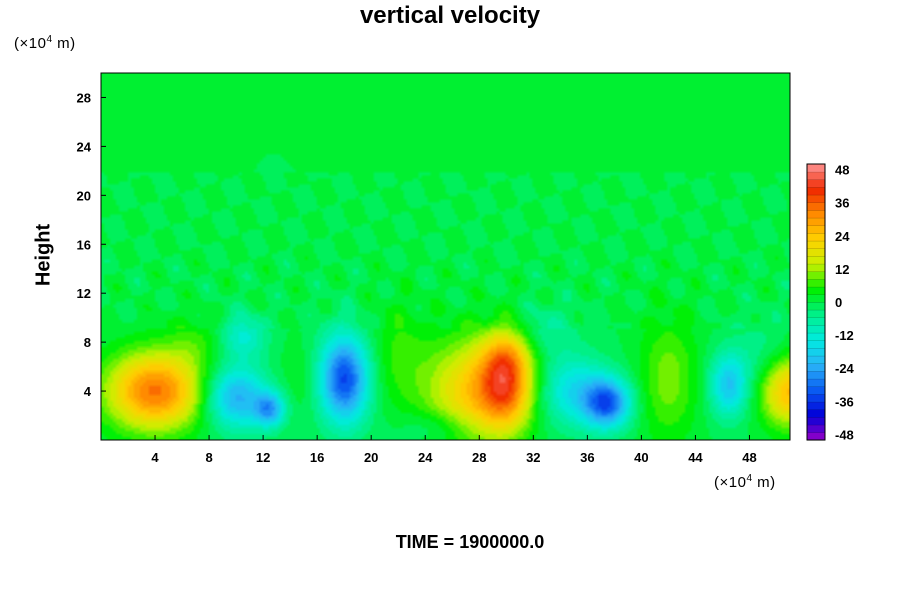 The height and width of the screenshot is (600, 900). What do you see at coordinates (842, 170) in the screenshot?
I see `colorbar-tick-label: 48` at bounding box center [842, 170].